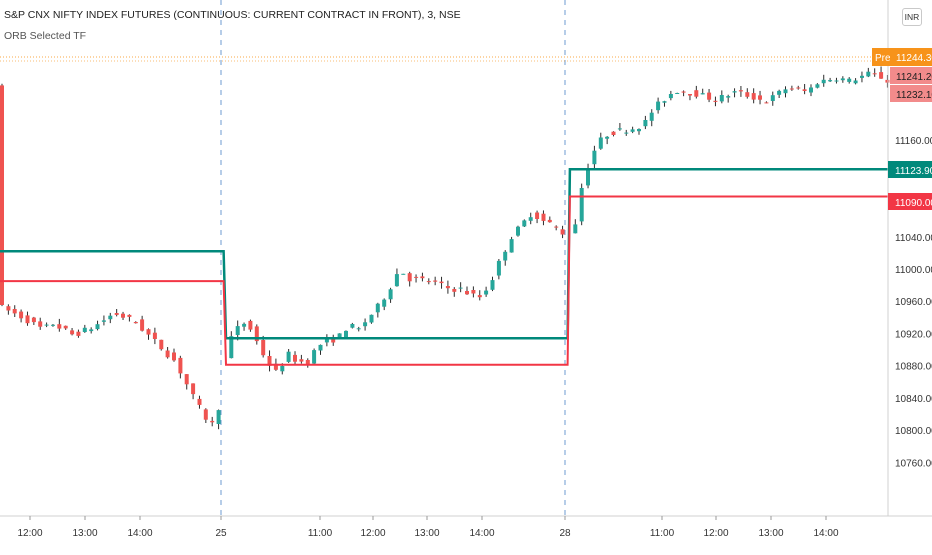 Image resolution: width=932 pixels, height=555 pixels. I want to click on svg-text: 11244.30, so click(914, 58).